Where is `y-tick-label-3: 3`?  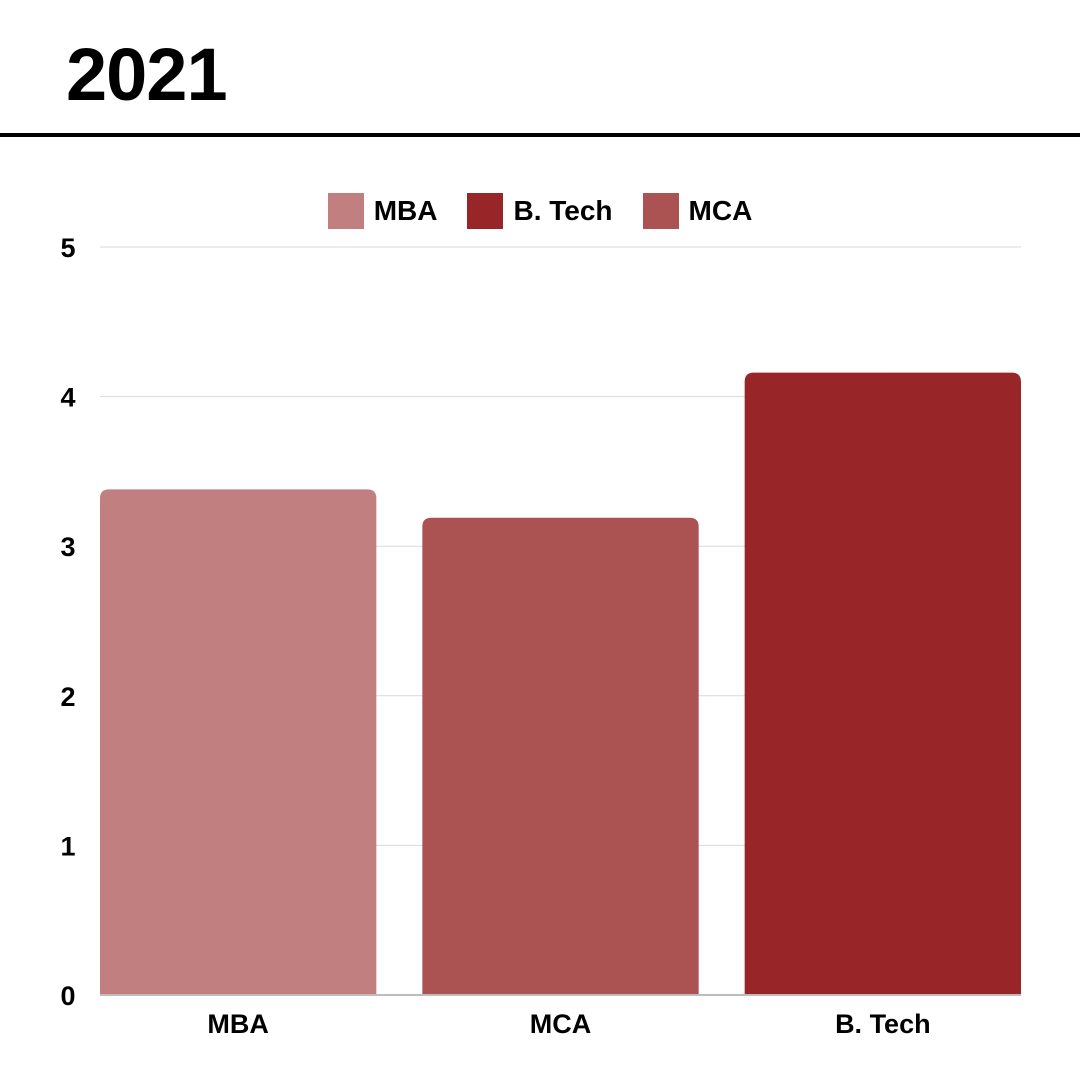 y-tick-label-3: 3 is located at coordinates (67, 547).